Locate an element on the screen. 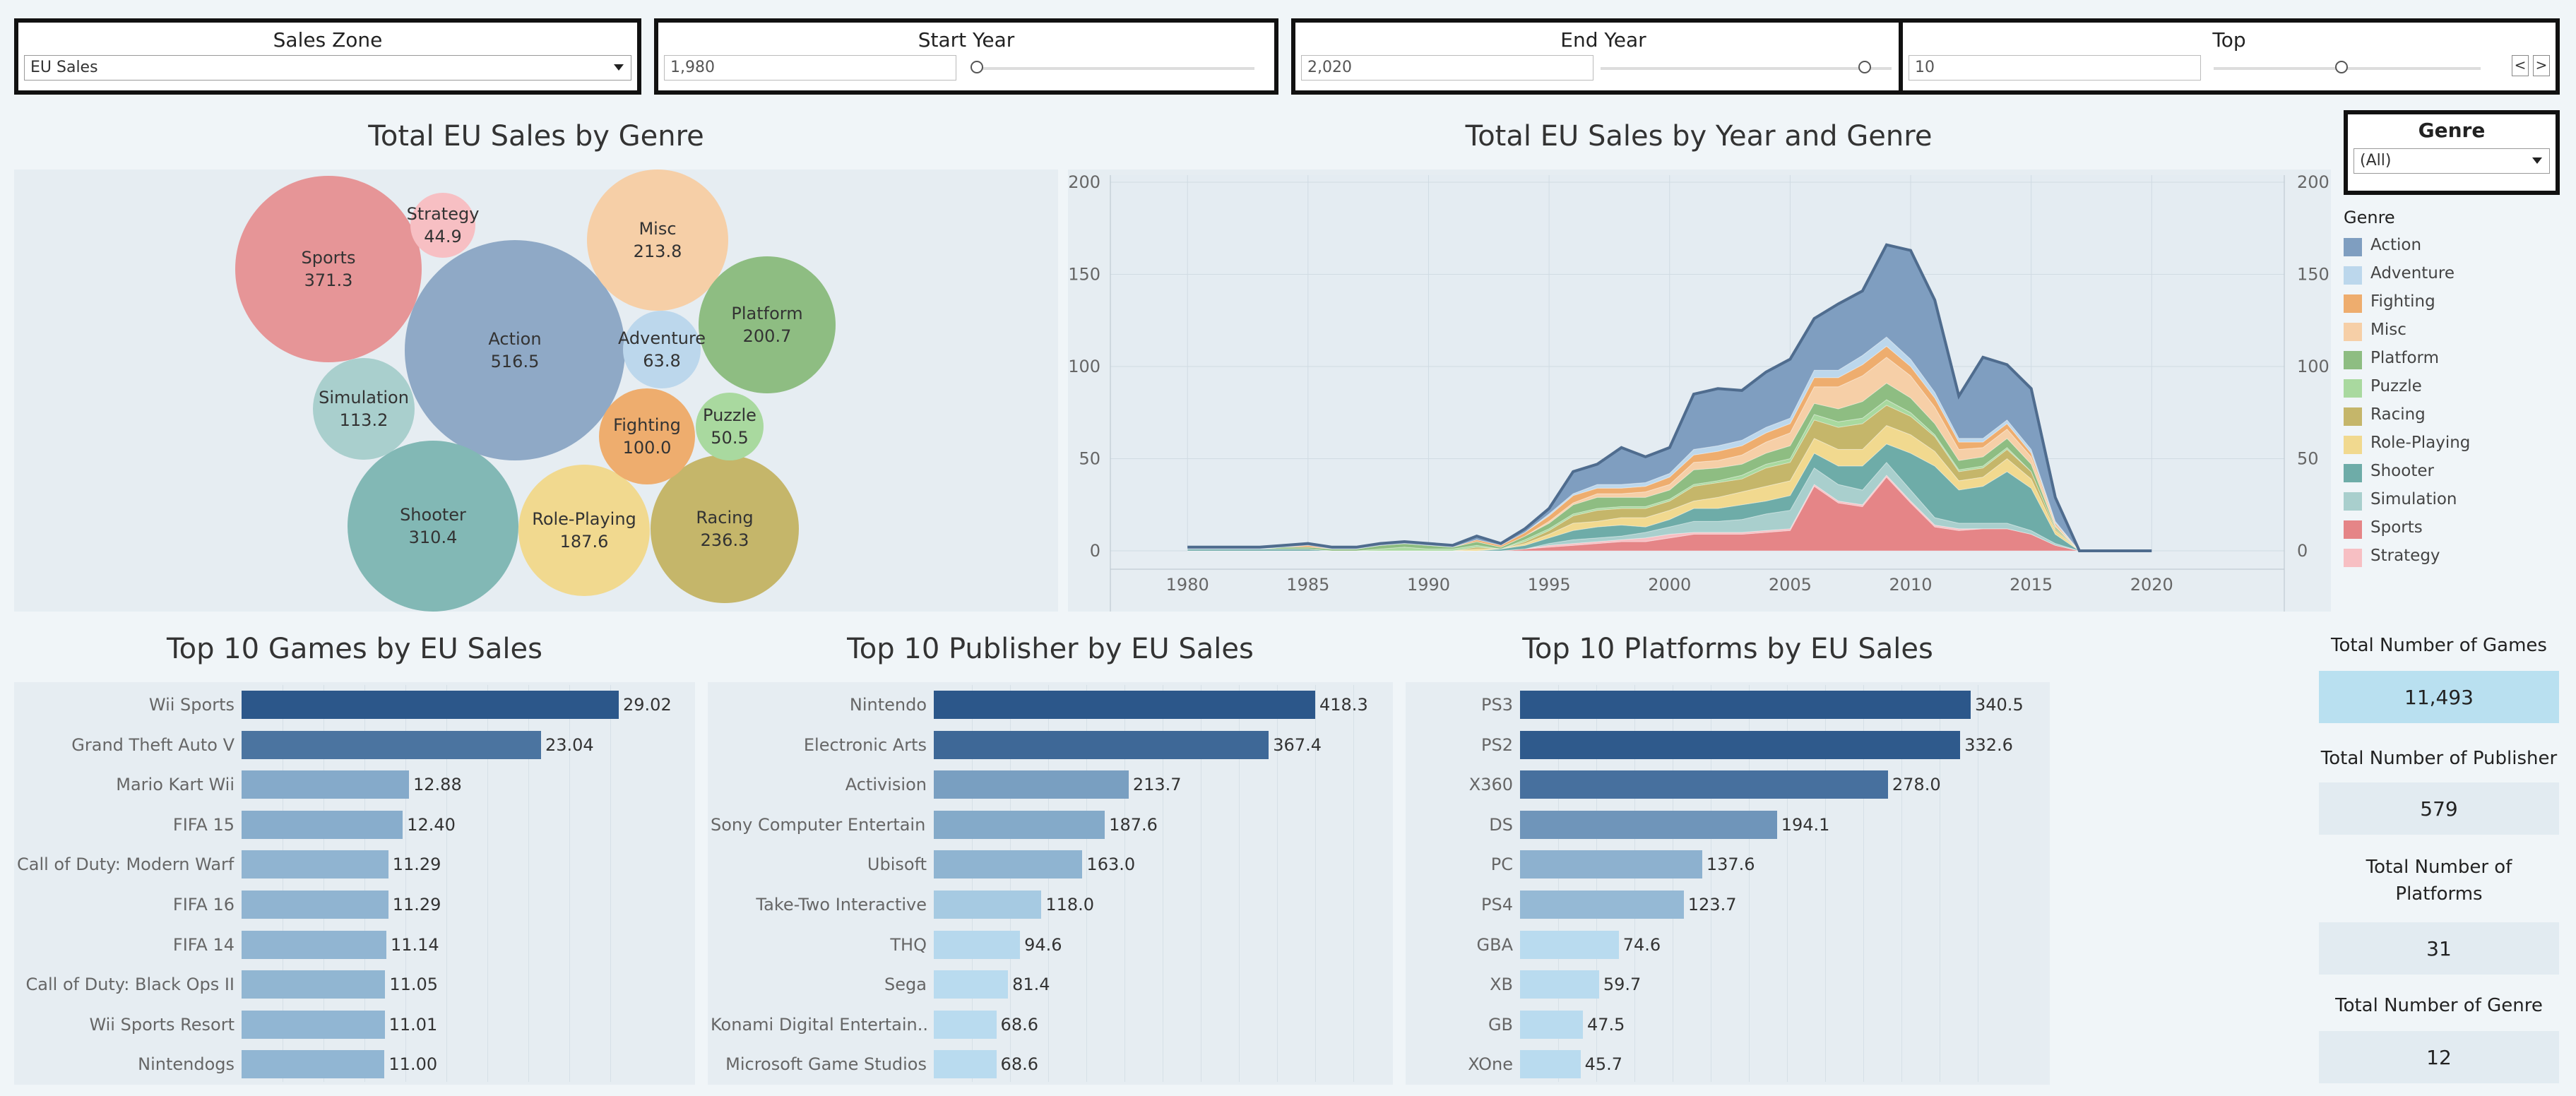 Image resolution: width=2576 pixels, height=1096 pixels. start-year-slider-handle is located at coordinates (977, 67).